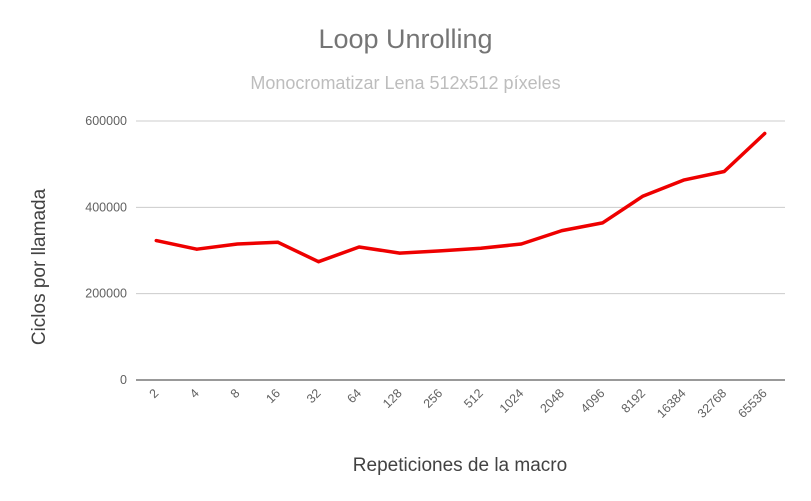 This screenshot has width=811, height=501. I want to click on x-tick-label: 65536, so click(752, 403).